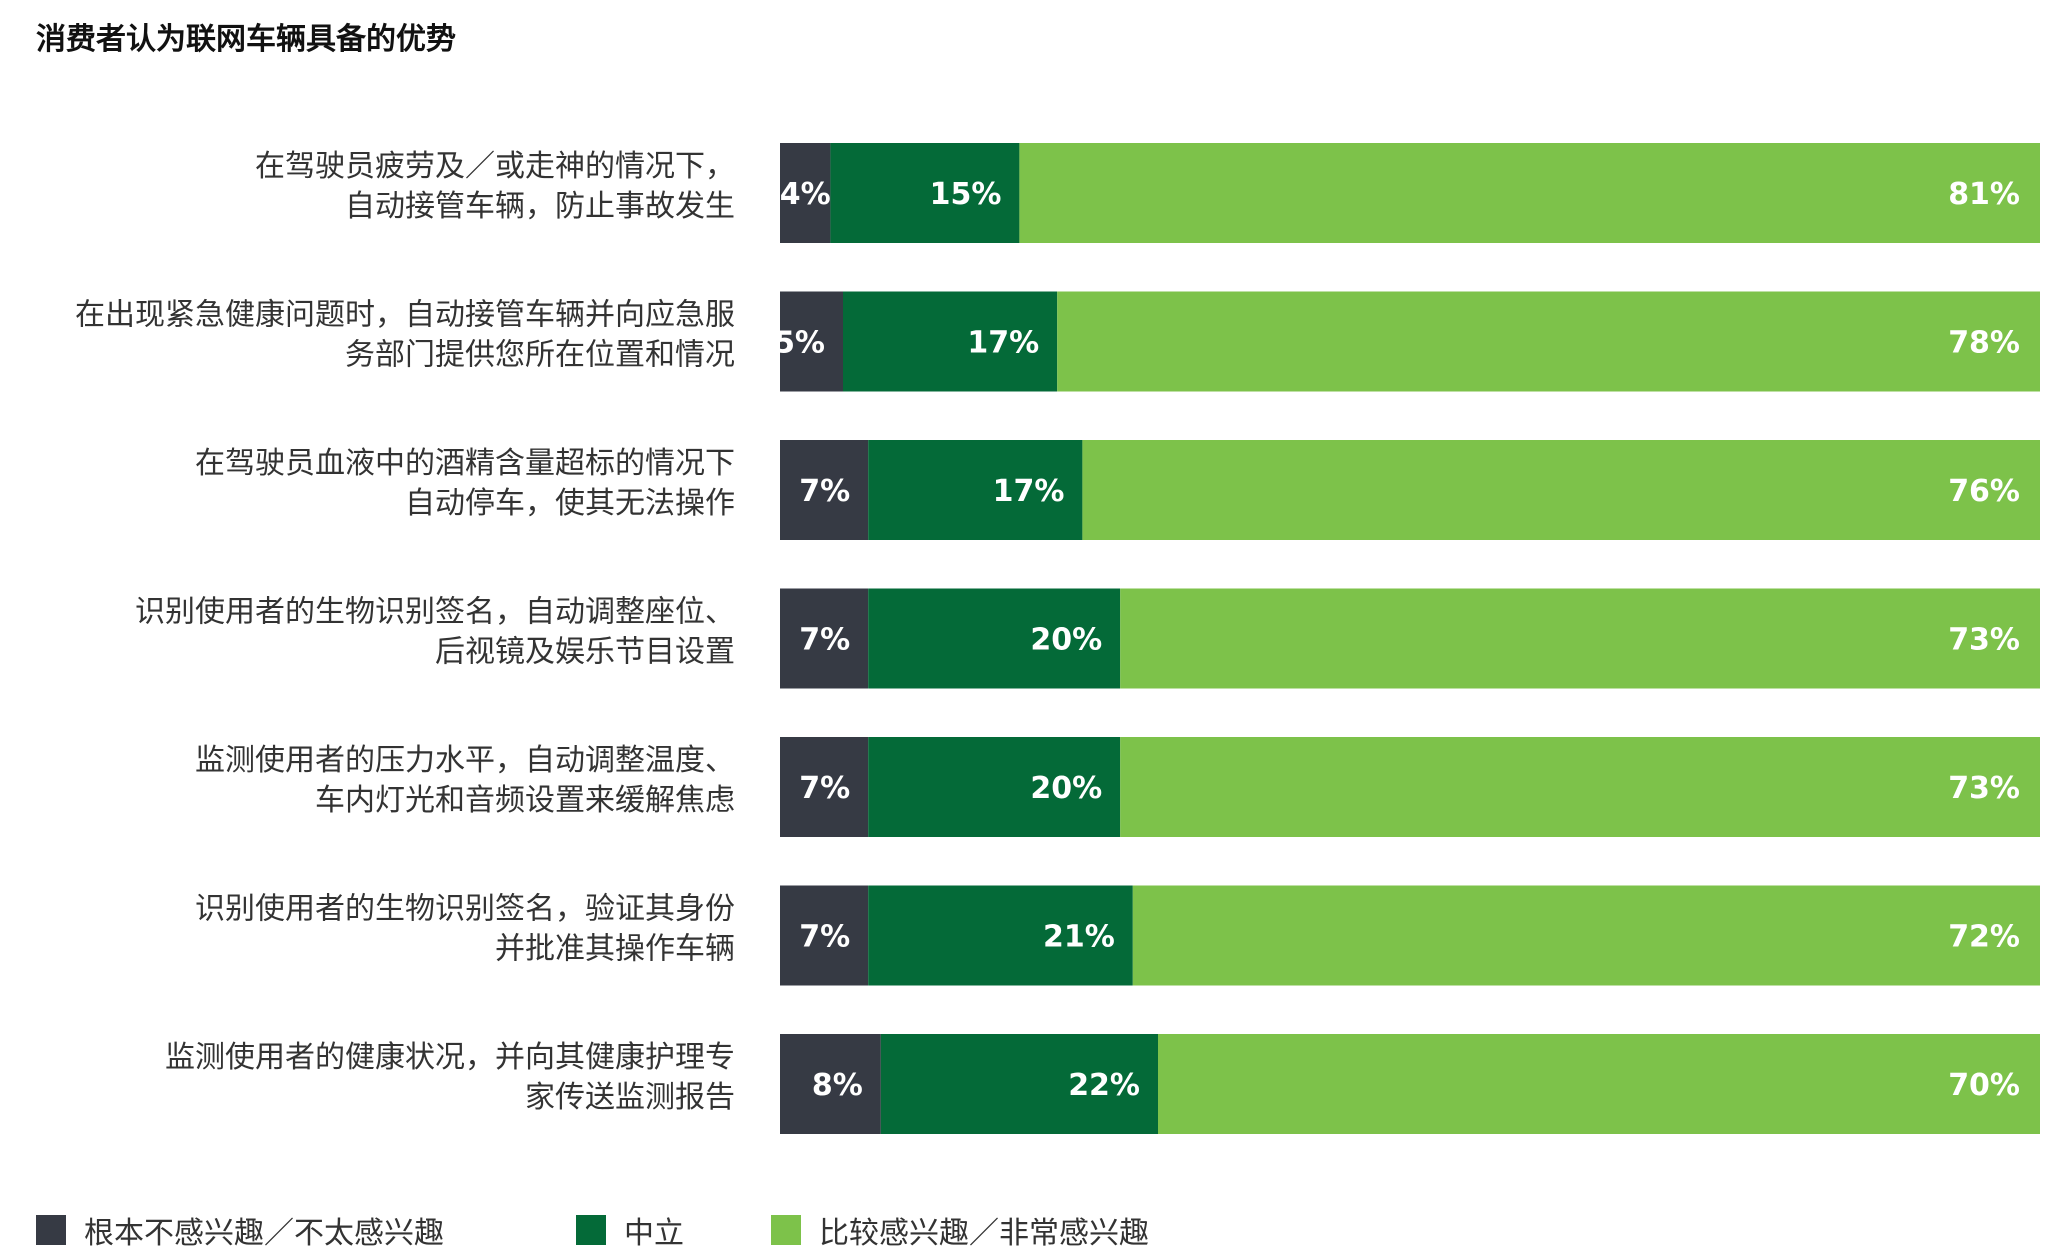 The height and width of the screenshot is (1258, 2052). Describe the element at coordinates (1984, 1085) in the screenshot. I see `data-label: 70%` at that location.